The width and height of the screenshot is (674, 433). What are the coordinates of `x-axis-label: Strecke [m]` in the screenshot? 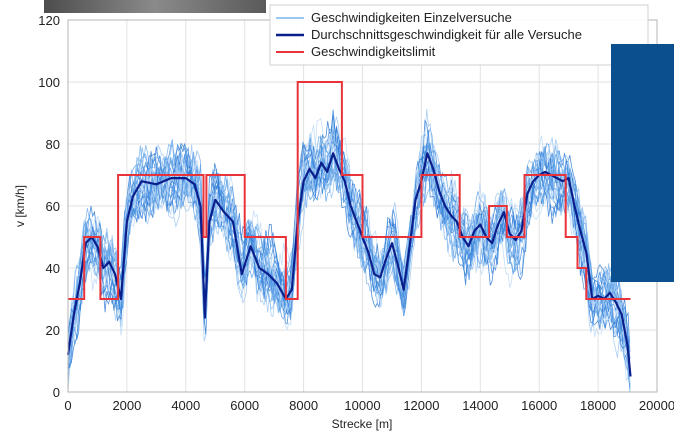 It's located at (362, 424).